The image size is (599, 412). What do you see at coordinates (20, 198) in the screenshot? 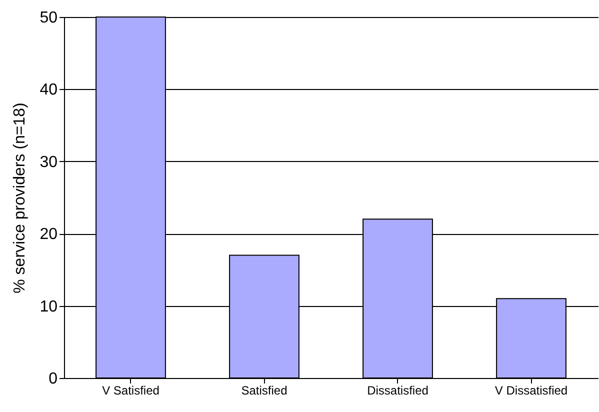
I see `y-axis-title: % service providers (n=18)` at bounding box center [20, 198].